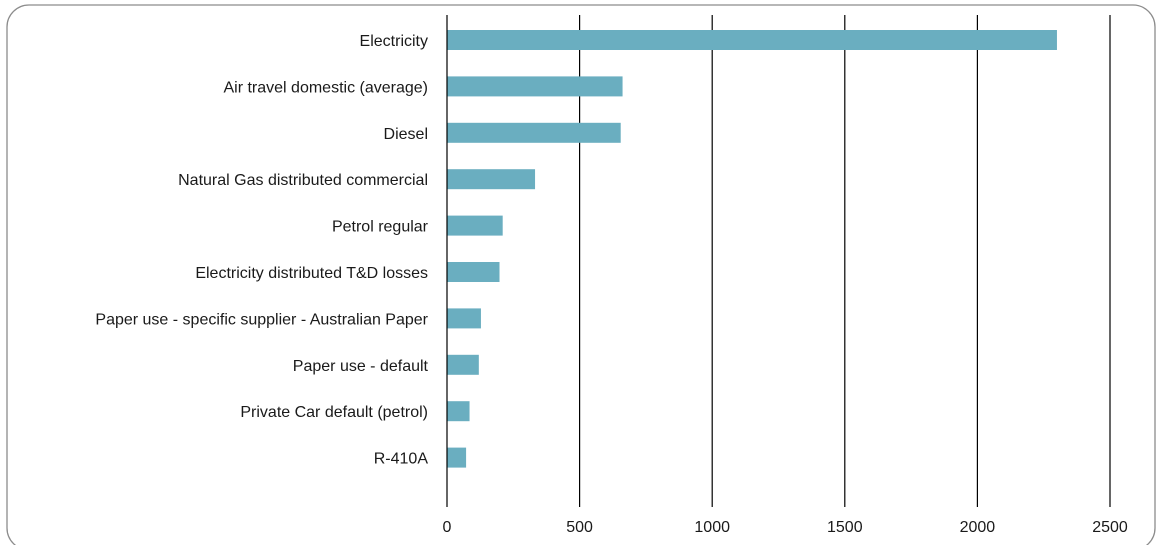  What do you see at coordinates (334, 412) in the screenshot?
I see `category-label: Private Car default (petrol)` at bounding box center [334, 412].